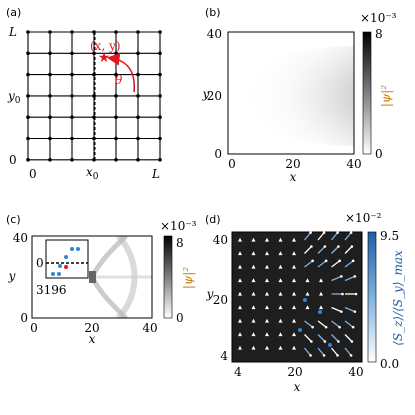 The height and width of the screenshot is (415, 415). What do you see at coordinates (168, 277) in the screenshot?
I see `c-colorbar` at bounding box center [168, 277].